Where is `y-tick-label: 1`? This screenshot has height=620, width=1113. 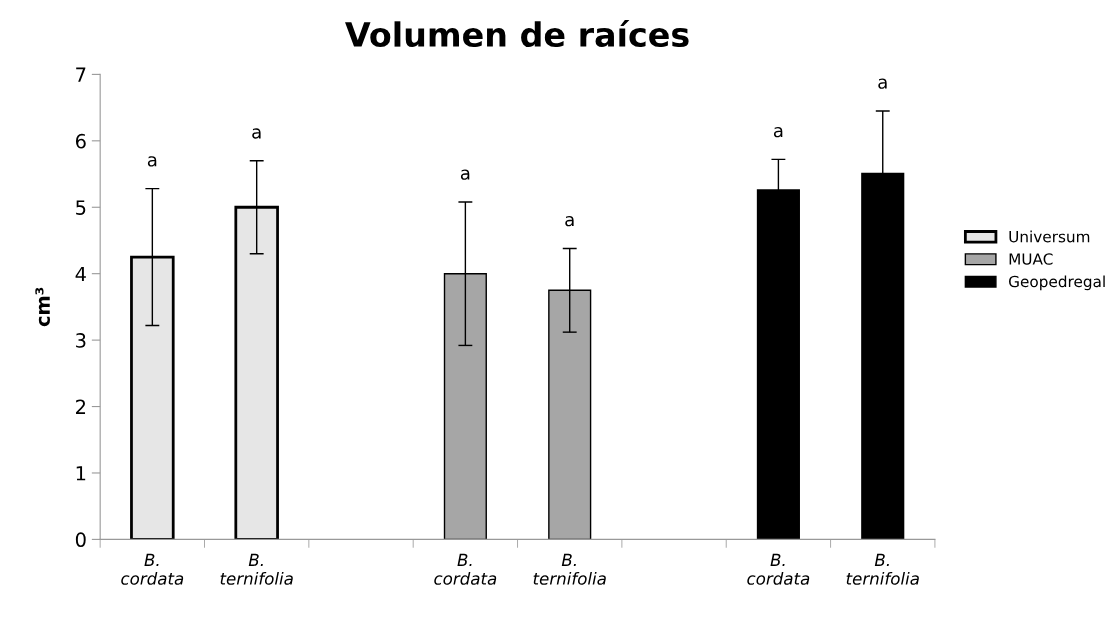
y-tick-label: 1 is located at coordinates (81, 473).